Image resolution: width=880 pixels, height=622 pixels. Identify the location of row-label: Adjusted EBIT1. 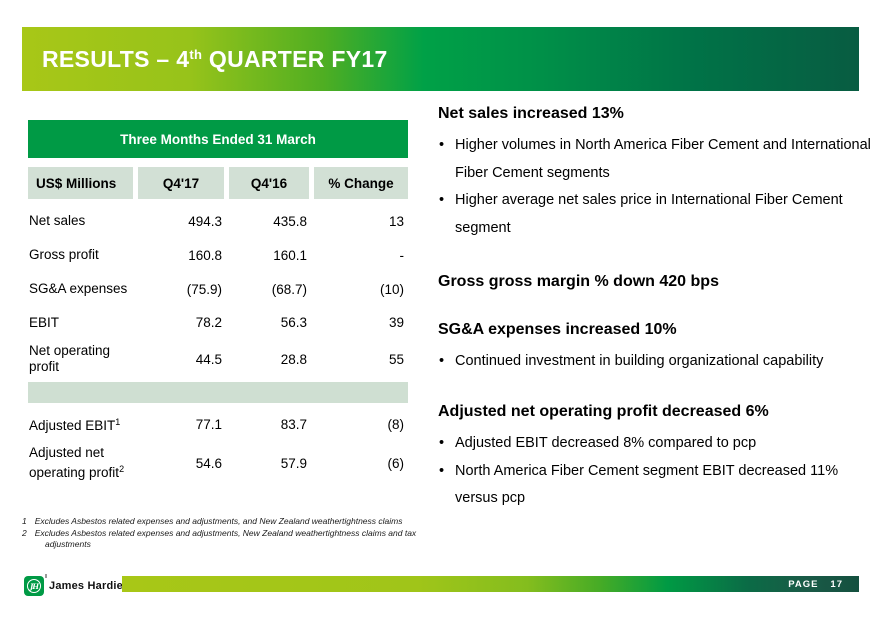
(75, 425).